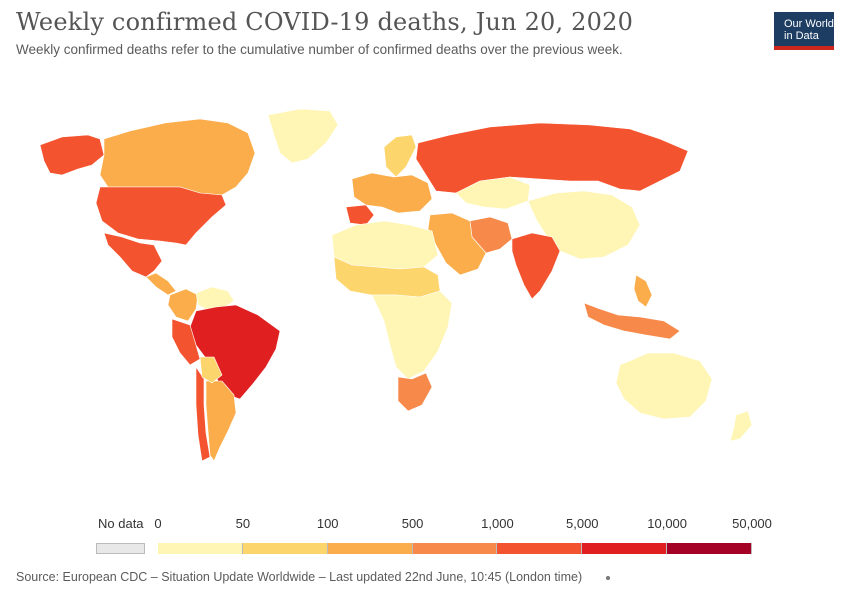 The height and width of the screenshot is (600, 850). What do you see at coordinates (243, 523) in the screenshot?
I see `legend-tick-label: 50` at bounding box center [243, 523].